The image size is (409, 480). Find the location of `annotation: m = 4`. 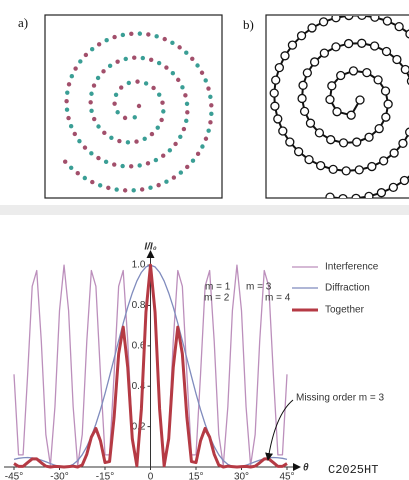

annotation: m = 4 is located at coordinates (278, 298).